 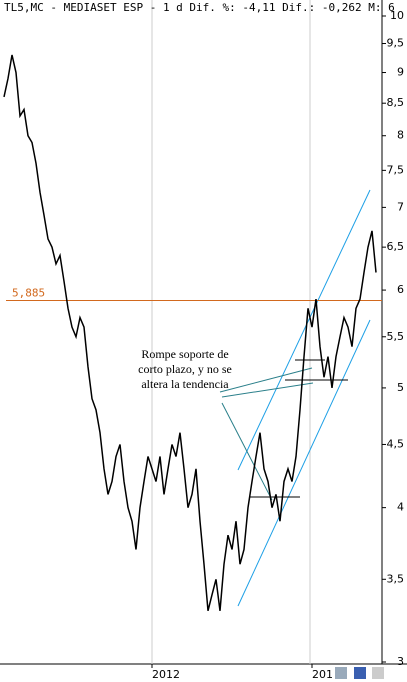 What do you see at coordinates (396, 43) in the screenshot?
I see `y-tick-label: 9,5` at bounding box center [396, 43].